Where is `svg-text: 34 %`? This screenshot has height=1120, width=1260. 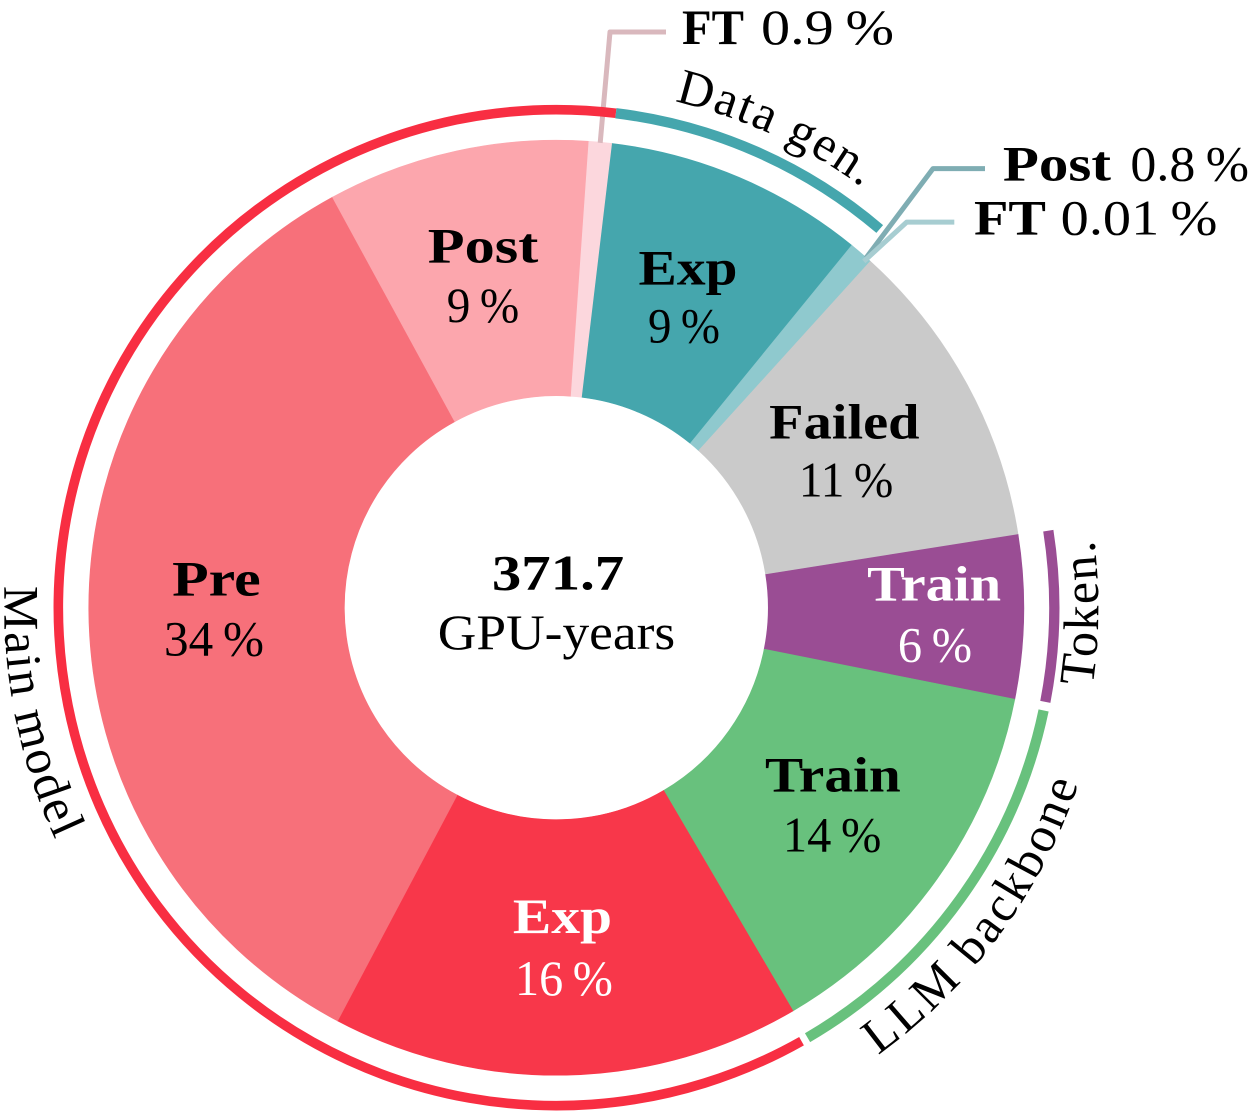 svg-text: 34 % is located at coordinates (214, 639).